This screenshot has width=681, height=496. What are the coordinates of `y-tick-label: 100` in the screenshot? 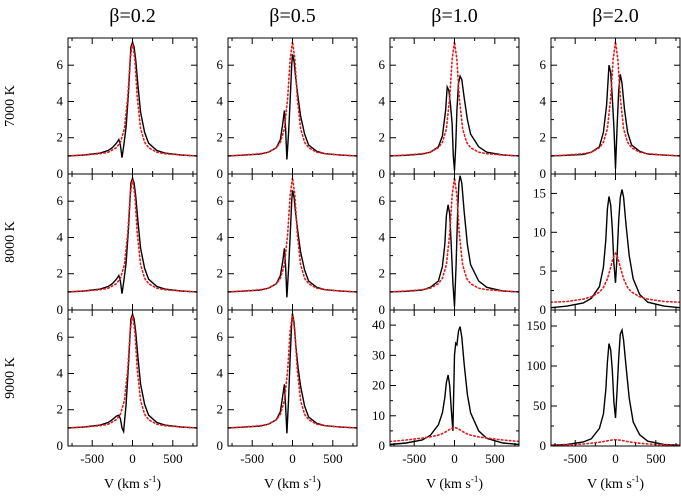 It's located at (537, 365).